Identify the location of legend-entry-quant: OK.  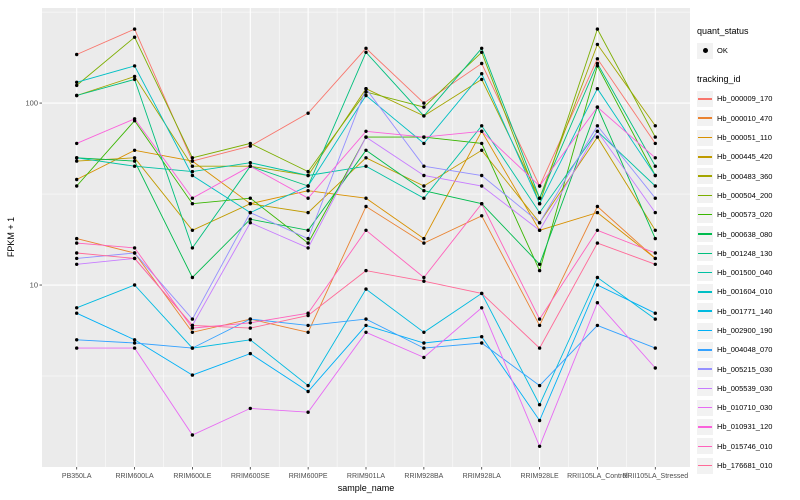
(748, 50).